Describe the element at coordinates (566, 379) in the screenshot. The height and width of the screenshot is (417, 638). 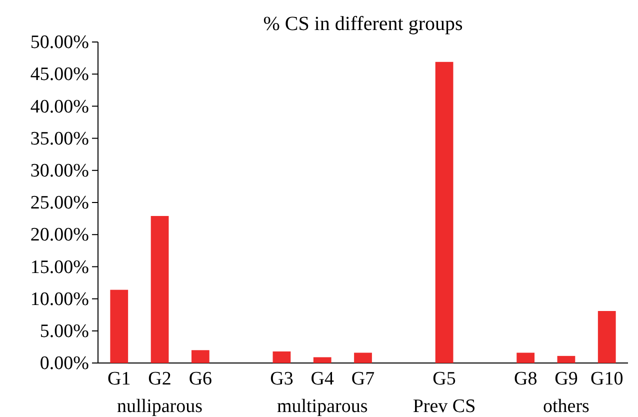
I see `x-tick-label: G9` at that location.